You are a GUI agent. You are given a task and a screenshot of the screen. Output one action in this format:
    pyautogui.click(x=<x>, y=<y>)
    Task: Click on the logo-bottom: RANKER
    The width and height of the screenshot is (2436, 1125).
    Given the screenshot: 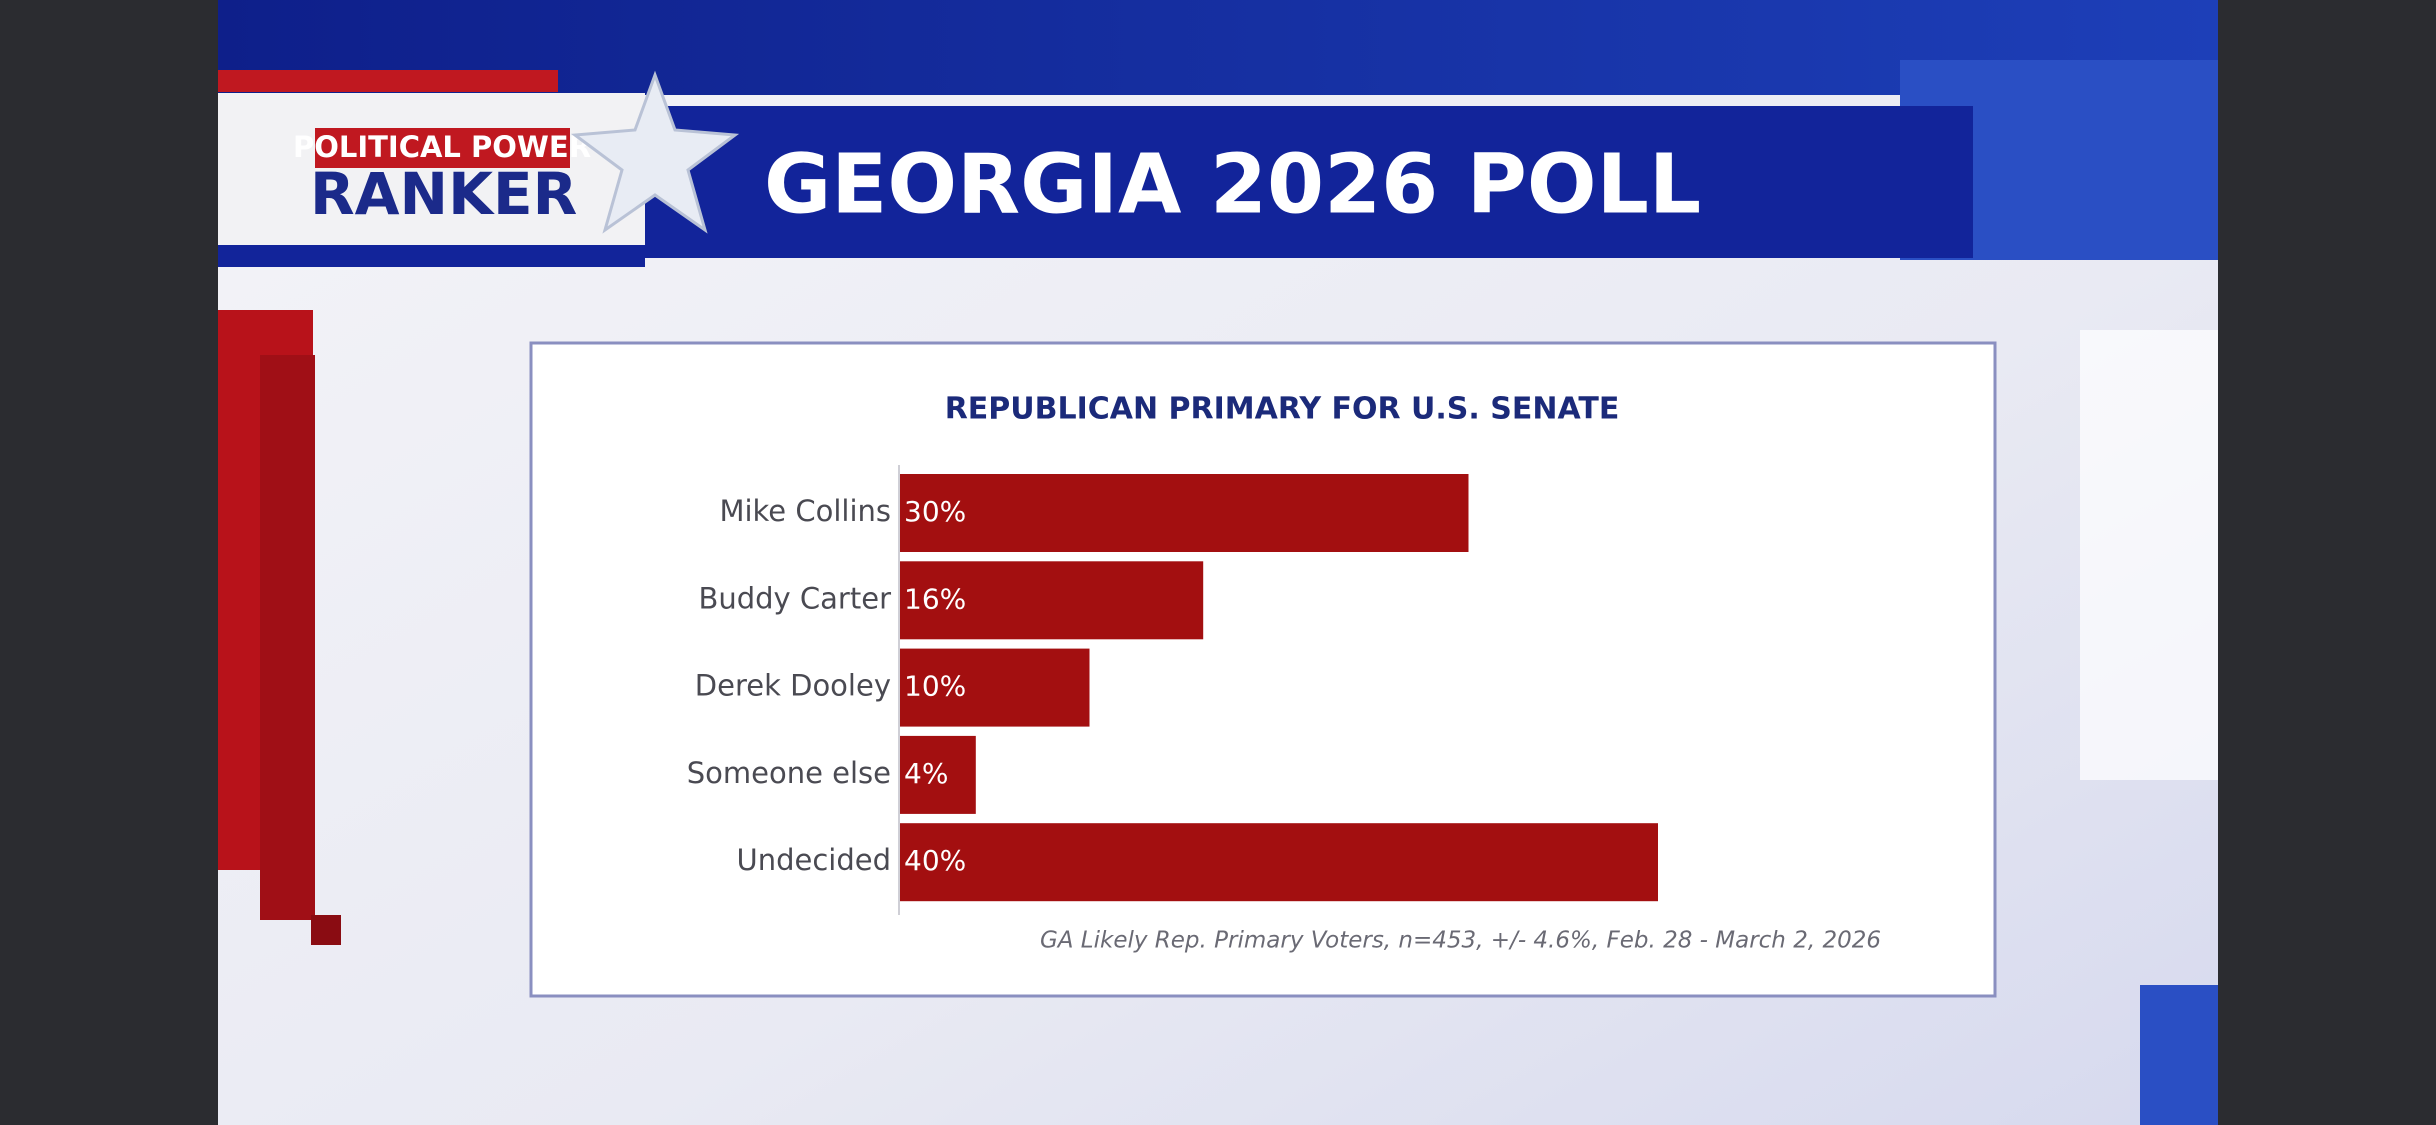 What is the action you would take?
    pyautogui.click(x=443, y=194)
    